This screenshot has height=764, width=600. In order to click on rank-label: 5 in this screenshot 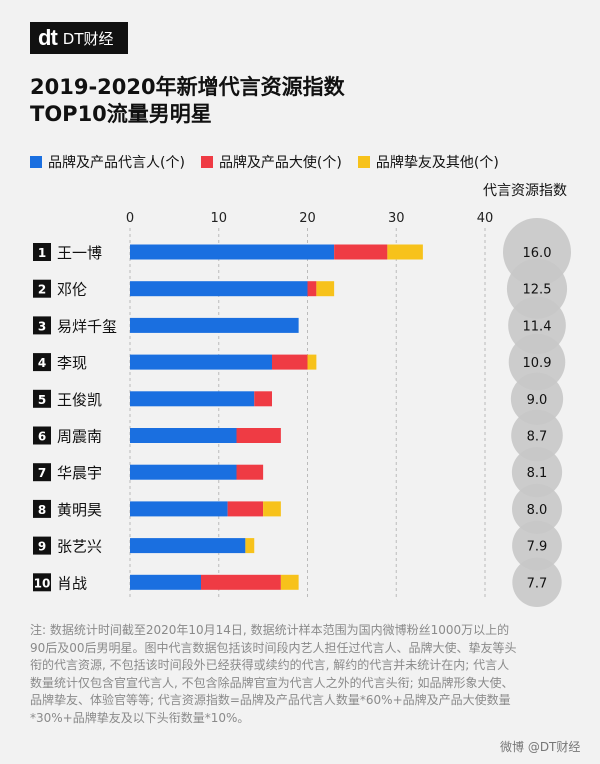, I will do `click(42, 400)`.